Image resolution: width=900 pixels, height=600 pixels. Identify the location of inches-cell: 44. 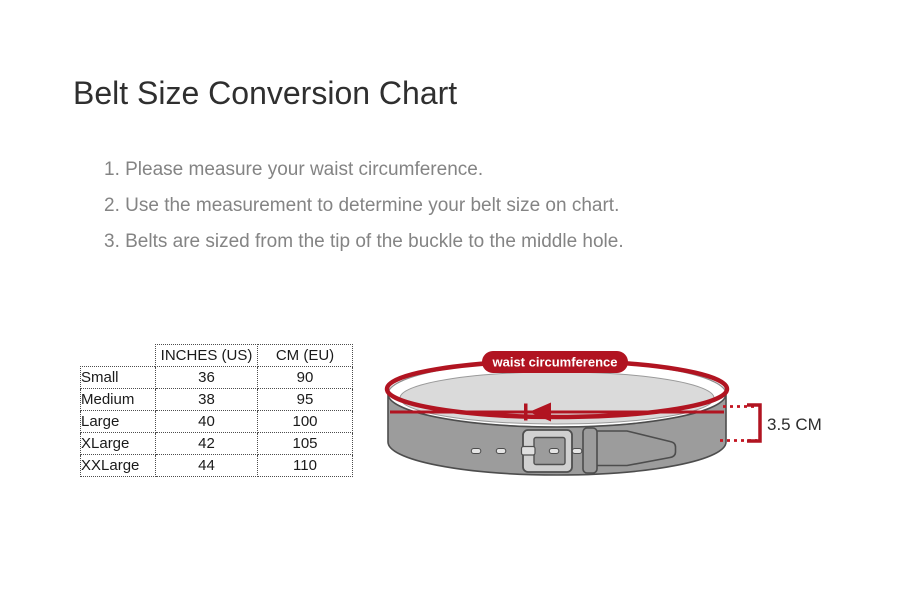
(206, 465).